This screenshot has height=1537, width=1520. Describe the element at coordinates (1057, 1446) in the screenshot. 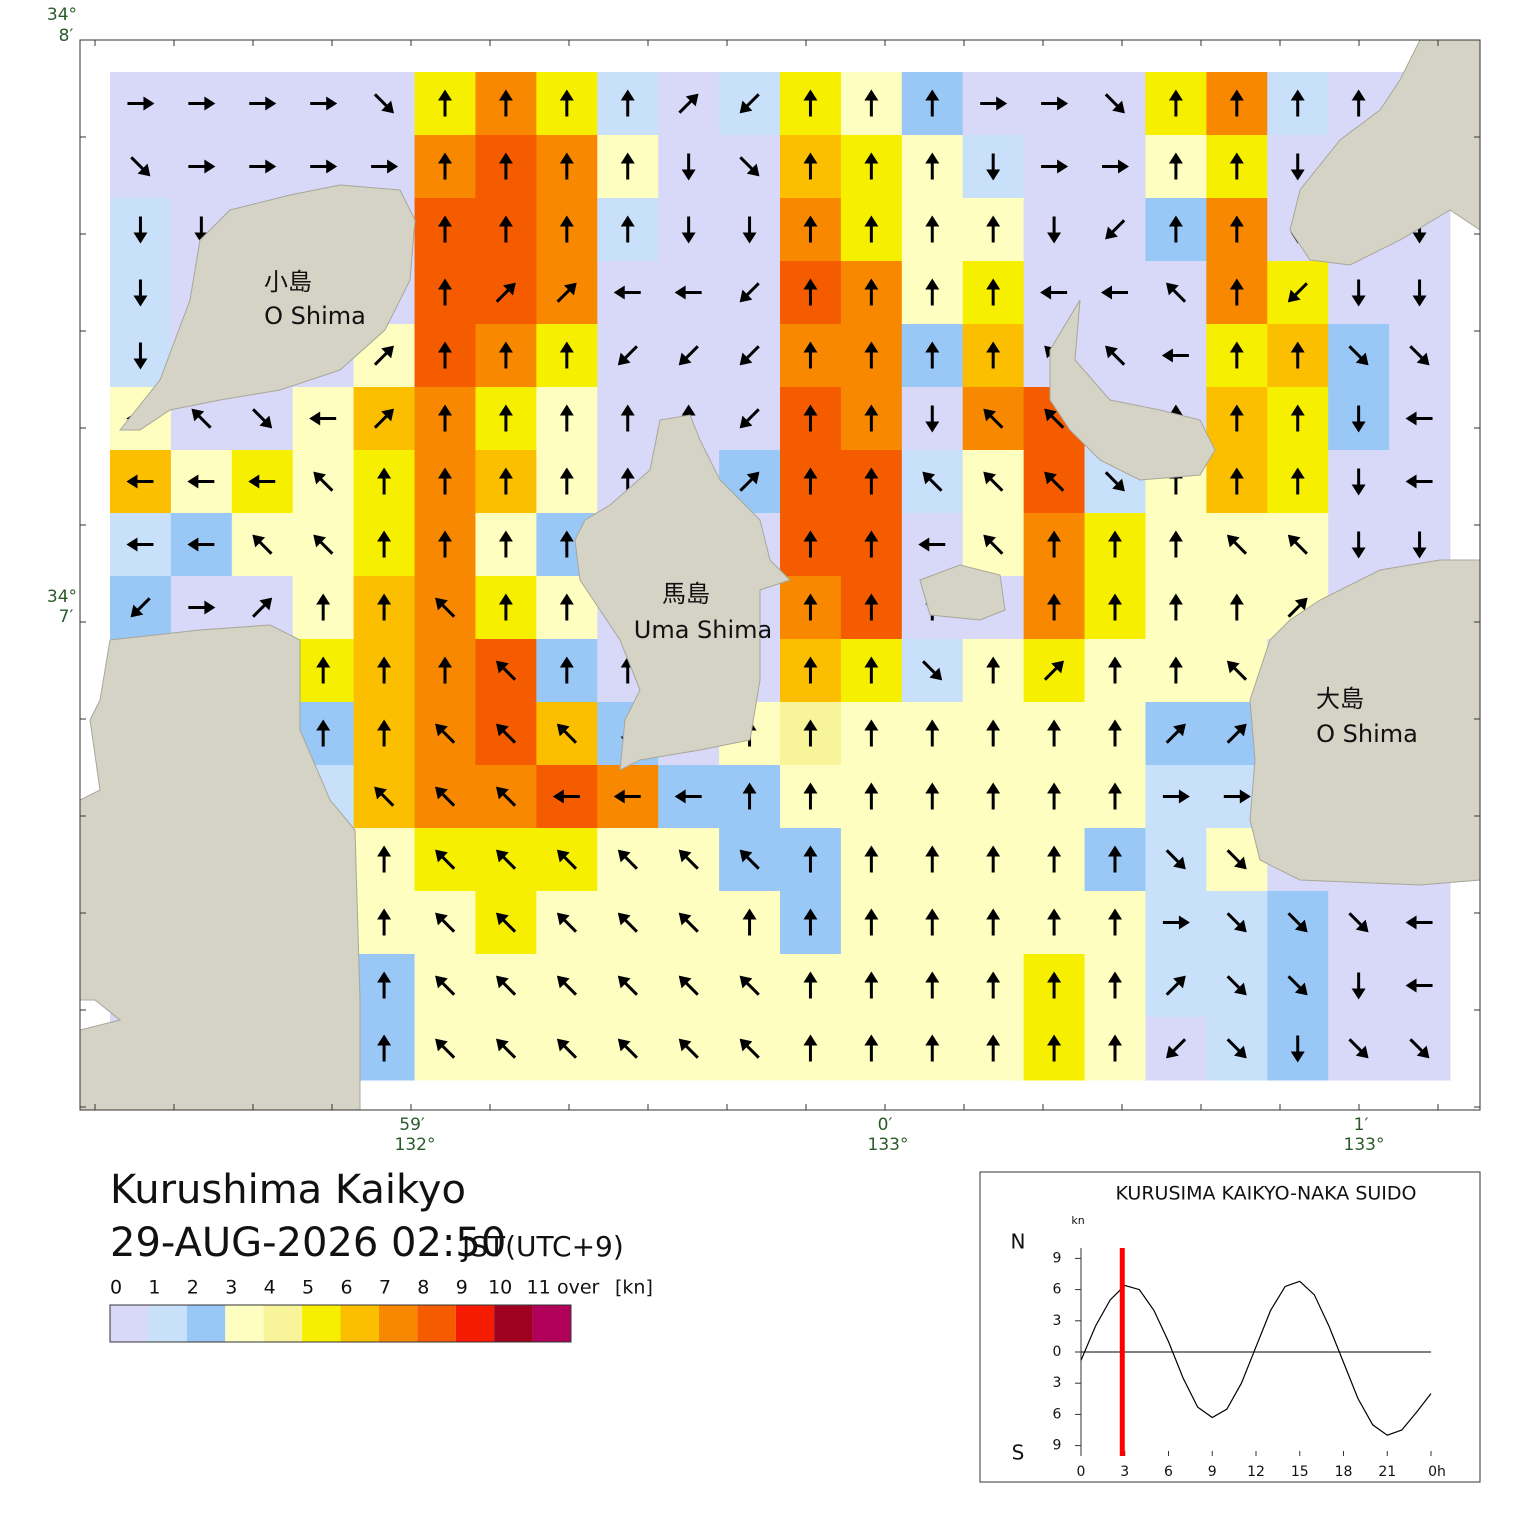

I see `y-tick-label: 9` at that location.